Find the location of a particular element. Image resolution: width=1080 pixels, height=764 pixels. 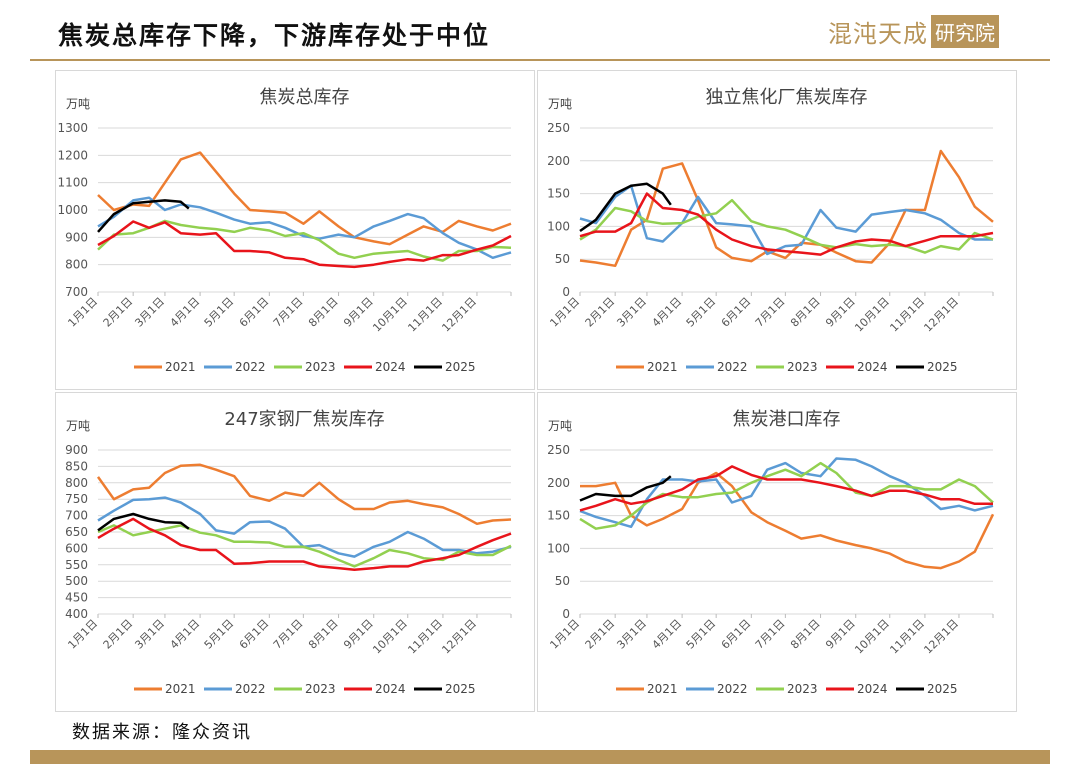

y-tick-label: 400 is located at coordinates (76, 614).